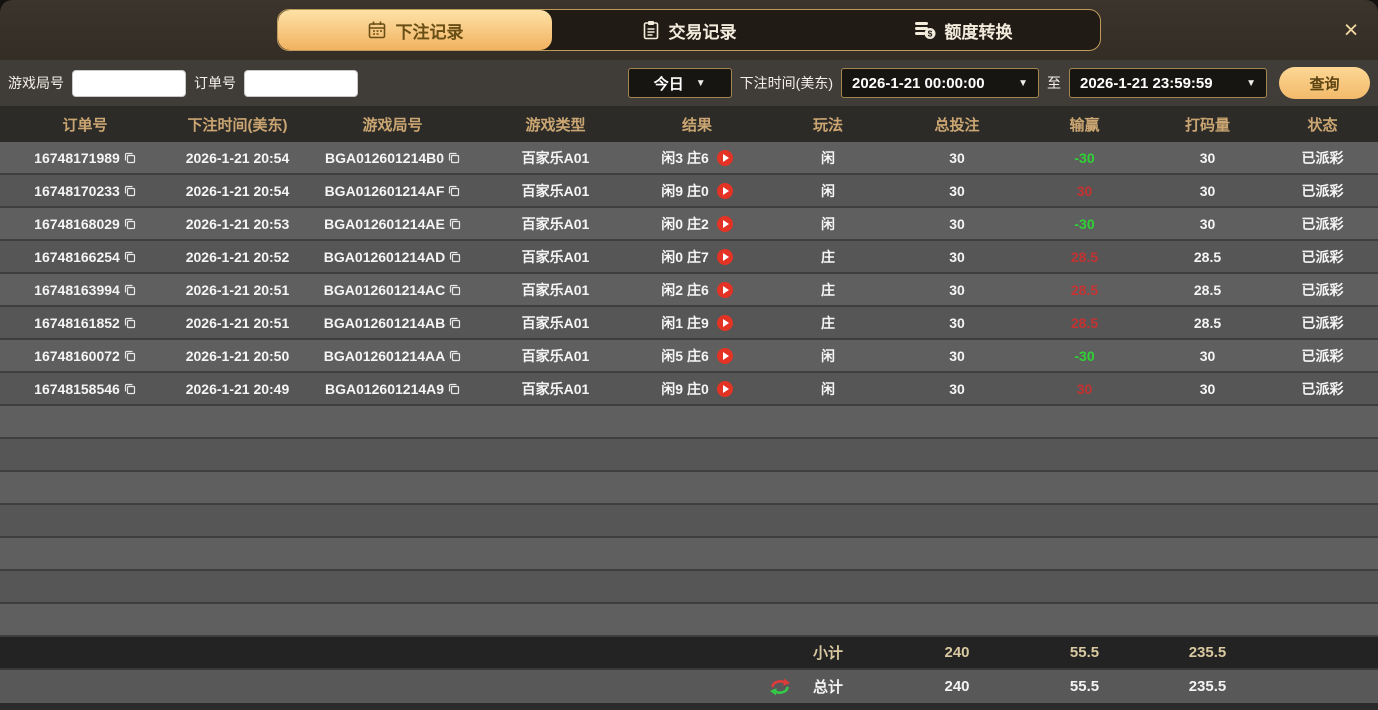  I want to click on subtotal-turnover: 235.5, so click(1207, 652).